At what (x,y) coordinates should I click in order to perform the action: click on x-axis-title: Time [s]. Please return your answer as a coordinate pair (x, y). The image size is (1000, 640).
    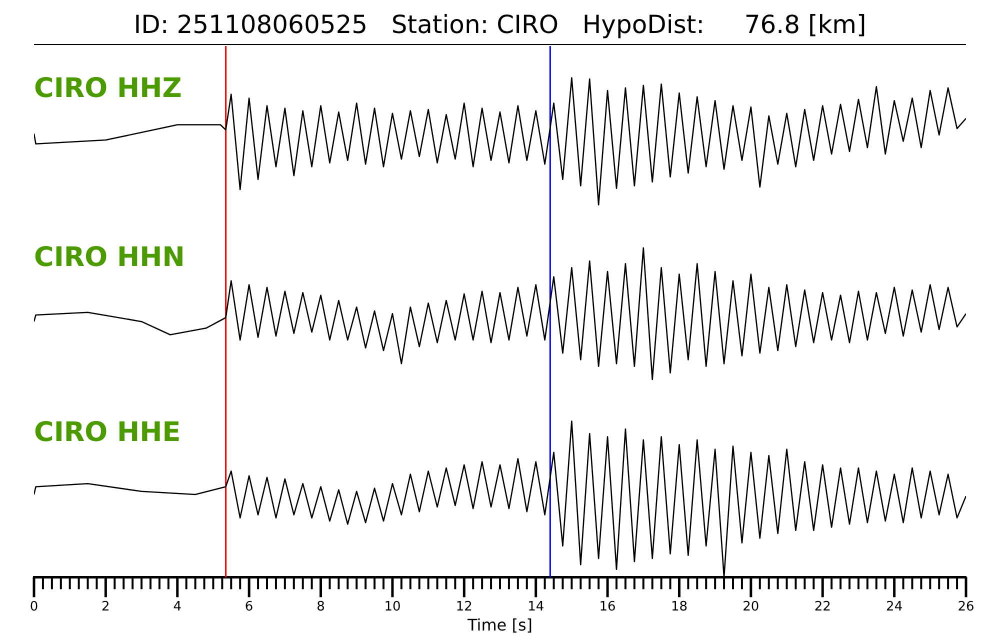
    Looking at the image, I should click on (499, 625).